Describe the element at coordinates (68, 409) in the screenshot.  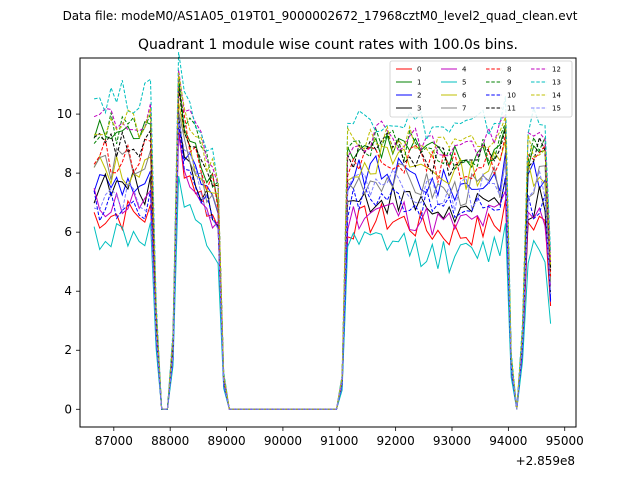
I see `y-tick-label: 0` at that location.